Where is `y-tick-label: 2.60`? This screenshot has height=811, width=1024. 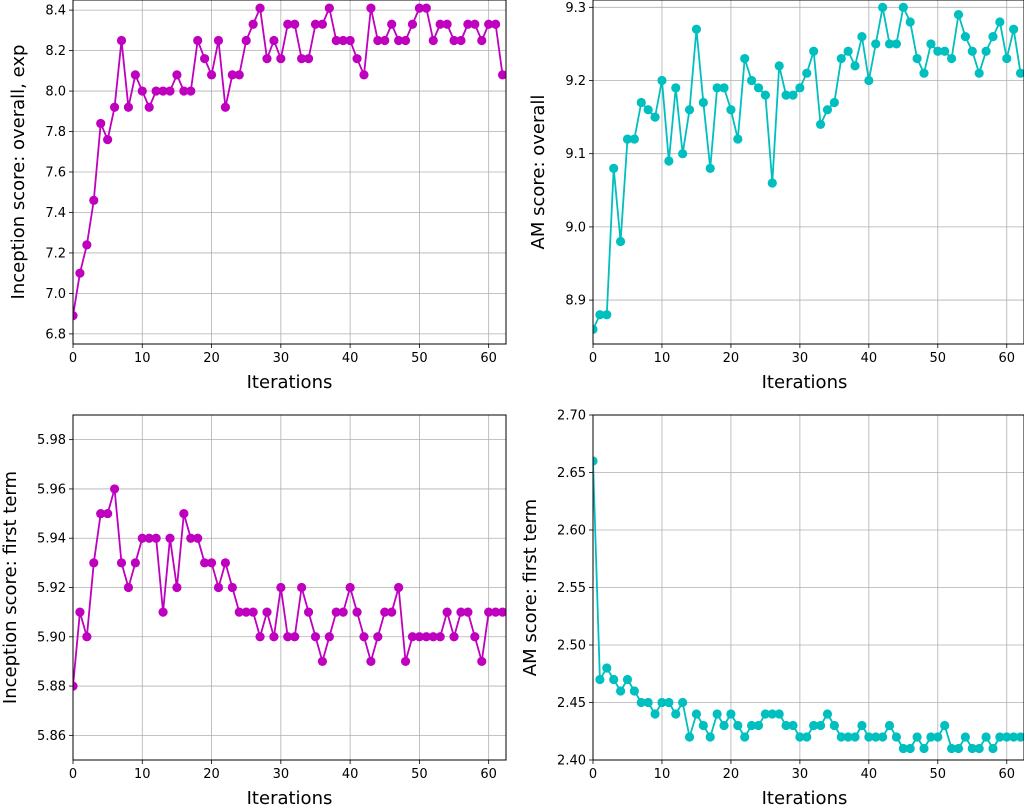
y-tick-label: 2.60 is located at coordinates (571, 531).